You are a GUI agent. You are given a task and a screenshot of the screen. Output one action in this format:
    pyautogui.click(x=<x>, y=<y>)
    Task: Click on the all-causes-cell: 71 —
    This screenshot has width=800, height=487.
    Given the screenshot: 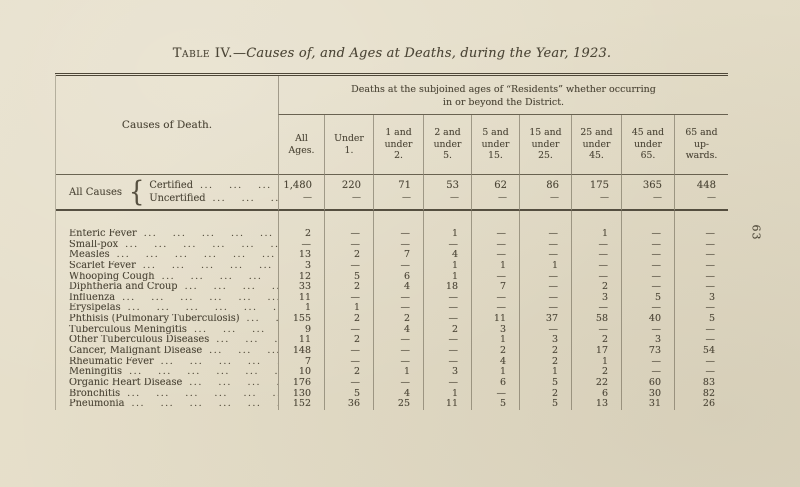 What is the action you would take?
    pyautogui.click(x=398, y=193)
    